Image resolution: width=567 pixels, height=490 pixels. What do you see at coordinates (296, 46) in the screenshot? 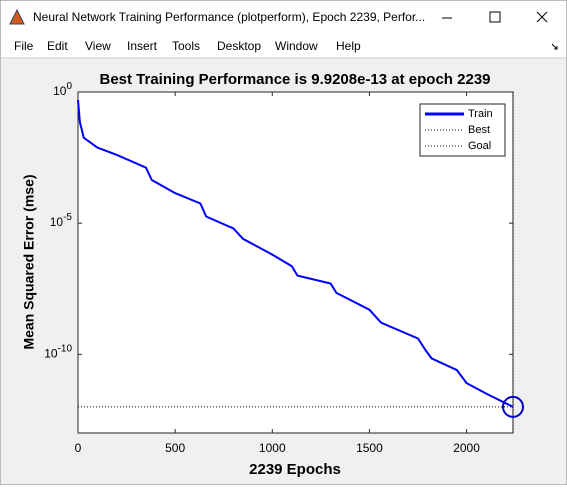
I see `menu-item: Window` at bounding box center [296, 46].